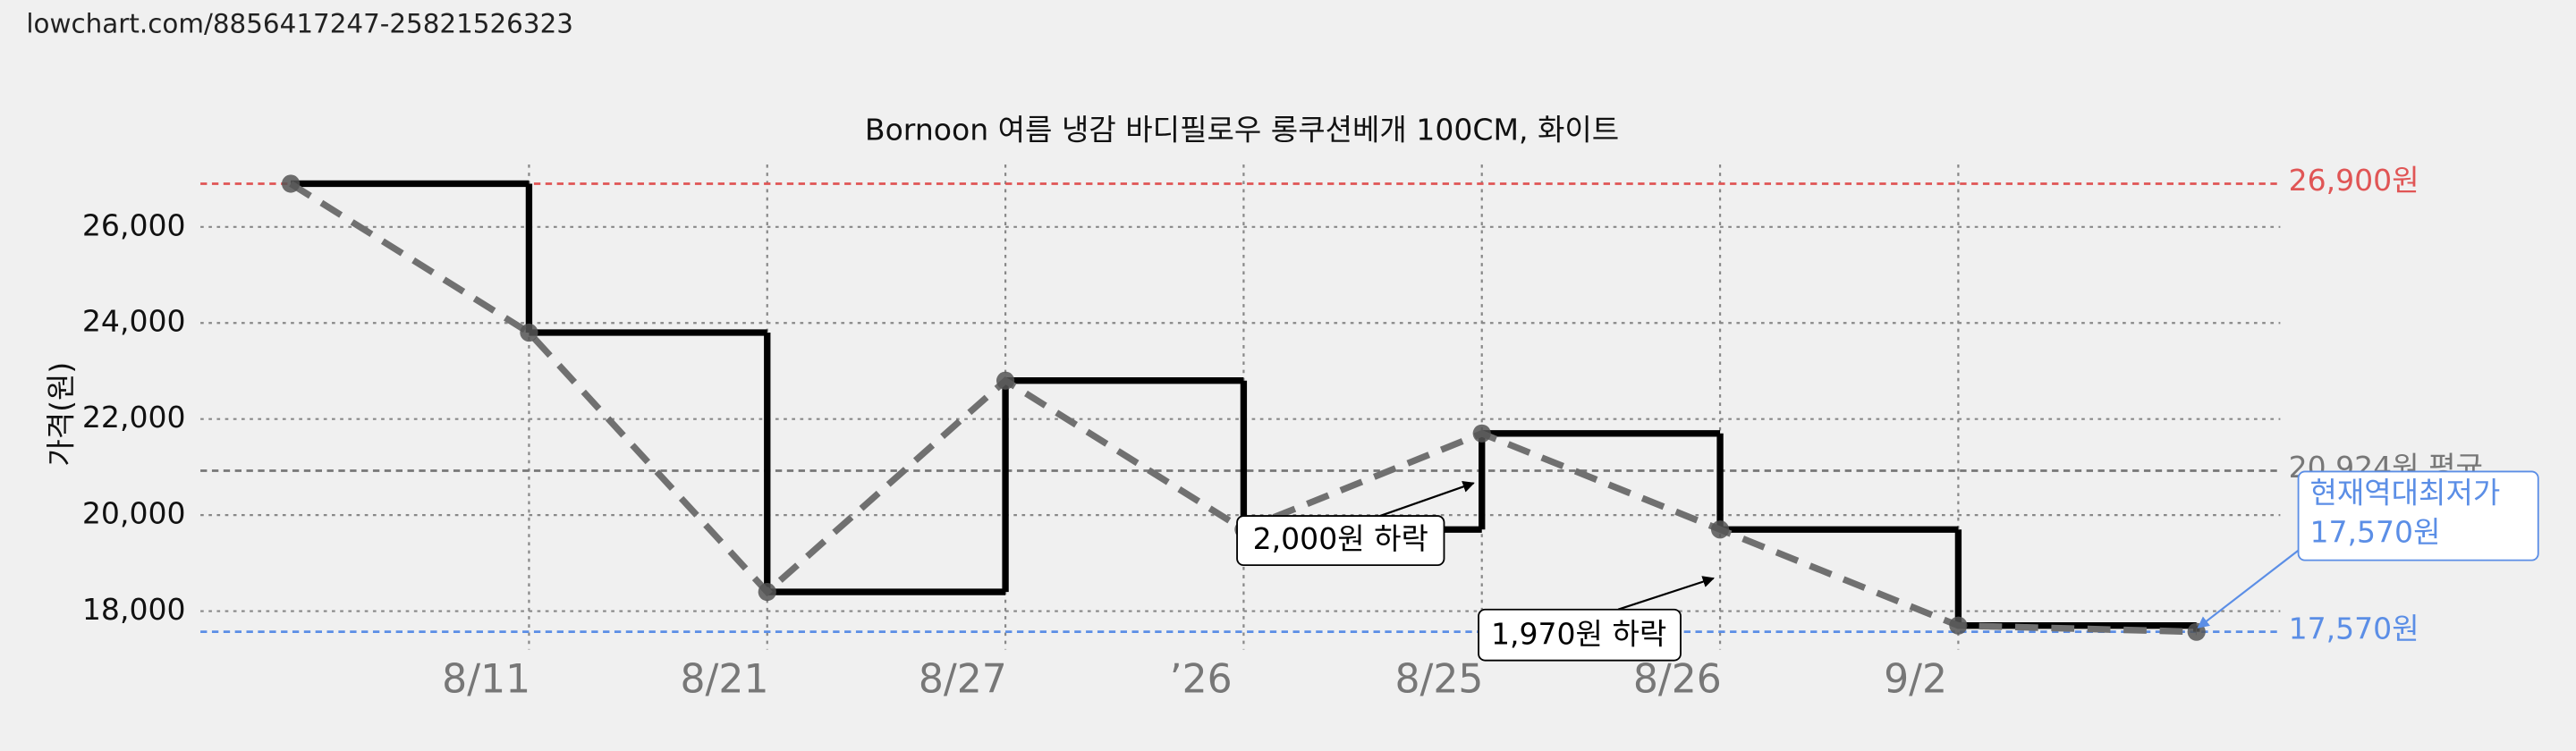 This screenshot has height=751, width=2576. I want to click on y-tick-label: 18,000, so click(134, 609).